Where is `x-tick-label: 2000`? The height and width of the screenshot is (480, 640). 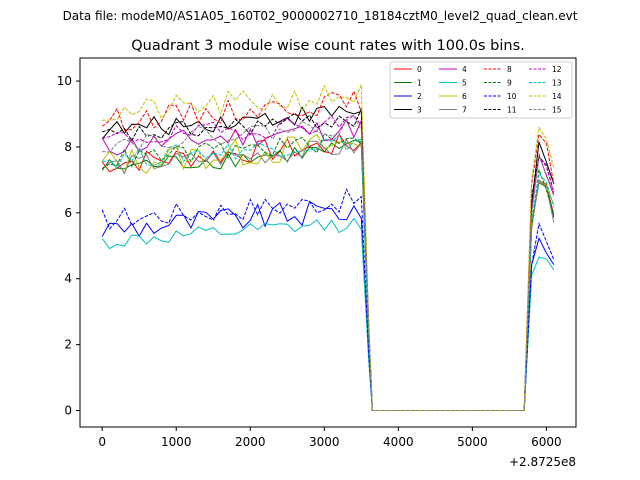 x-tick-label: 2000 is located at coordinates (250, 442).